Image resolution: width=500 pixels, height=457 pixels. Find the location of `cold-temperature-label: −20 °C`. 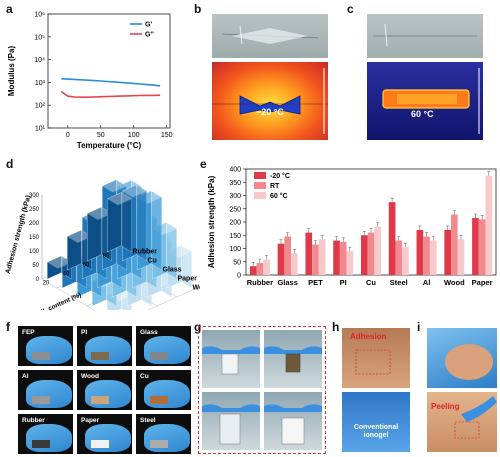

cold-temperature-label: −20 °C is located at coordinates (270, 112).